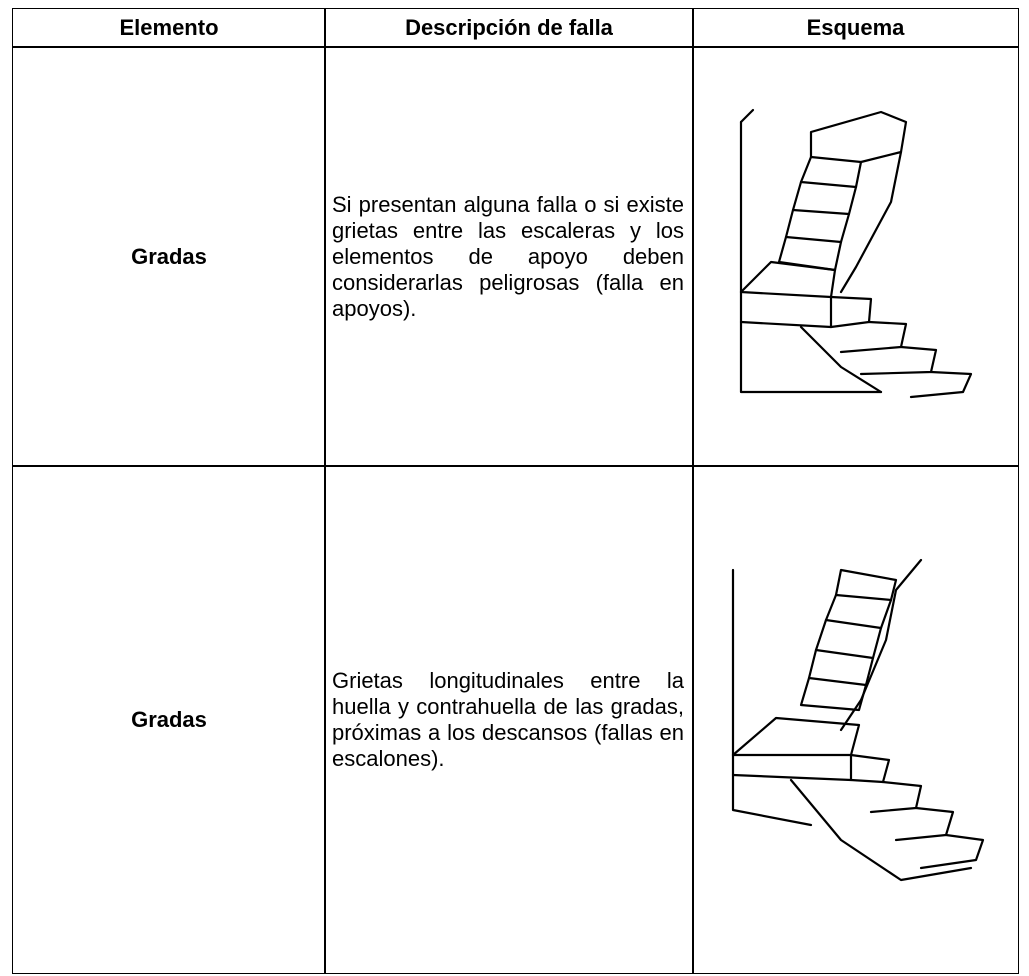  What do you see at coordinates (169, 256) in the screenshot?
I see `element-cell: Gradas` at bounding box center [169, 256].